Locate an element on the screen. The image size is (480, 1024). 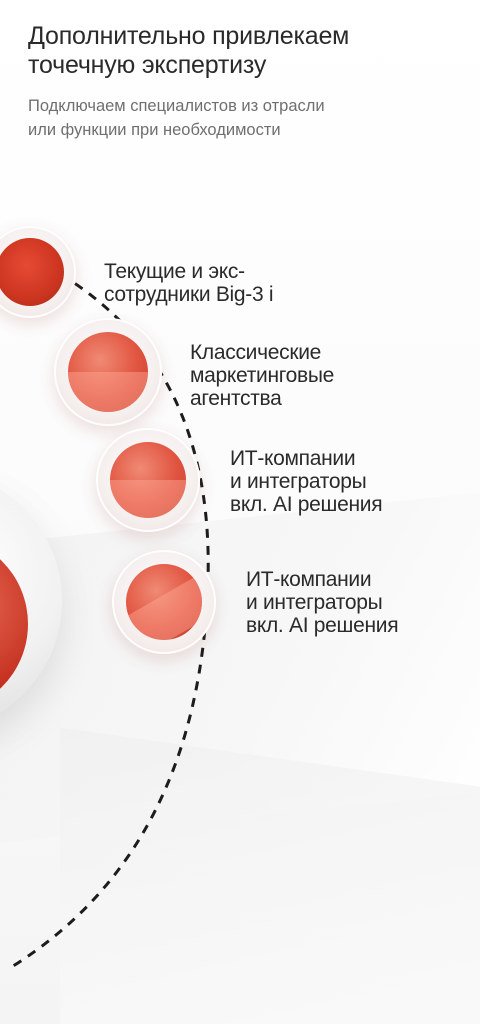
expert-label-big3: Текущие и экс- сотрудники Big-3 і is located at coordinates (189, 283).